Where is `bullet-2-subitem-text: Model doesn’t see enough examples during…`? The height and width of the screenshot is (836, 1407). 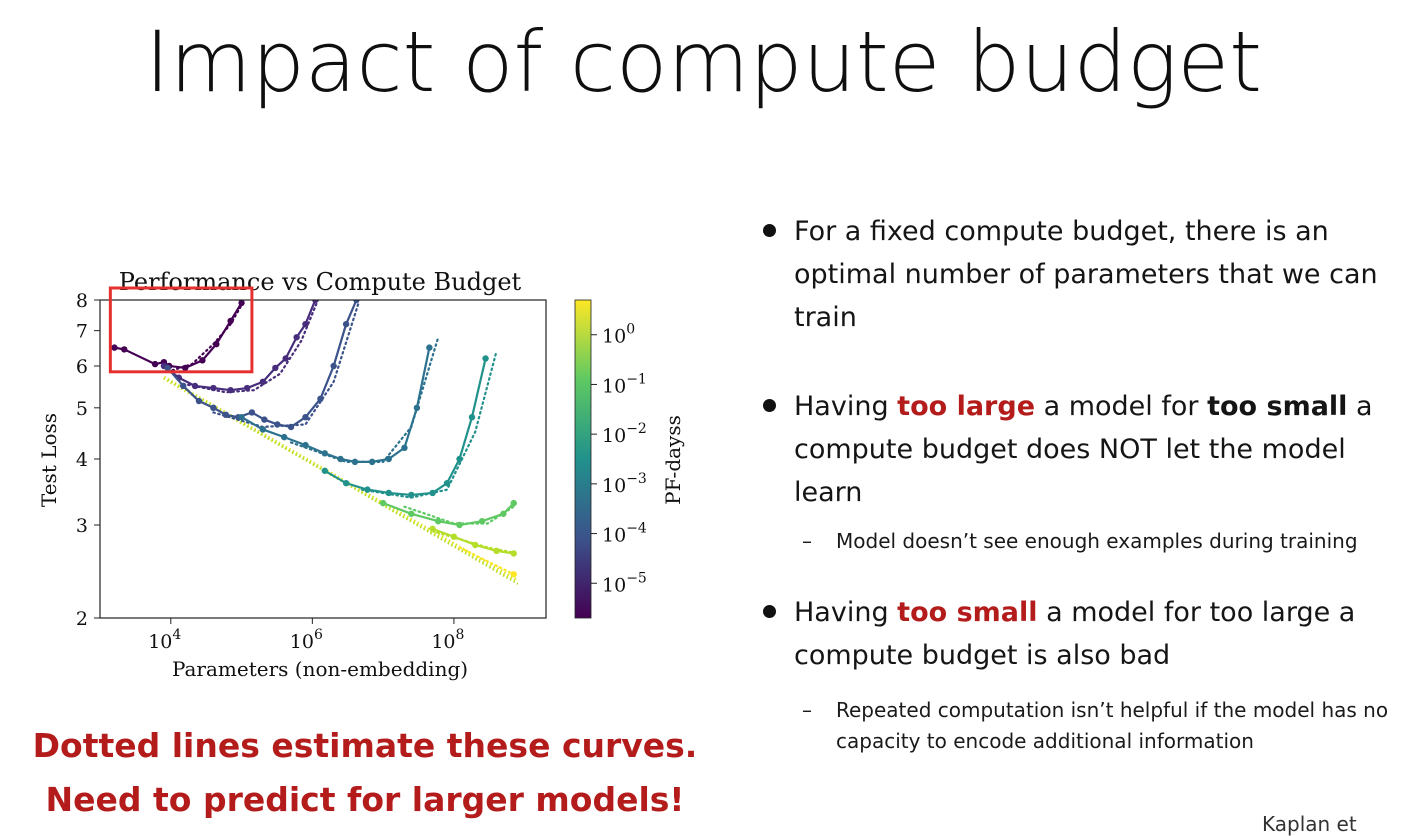 bullet-2-subitem-text: Model doesn’t see enough examples during… is located at coordinates (1097, 541).